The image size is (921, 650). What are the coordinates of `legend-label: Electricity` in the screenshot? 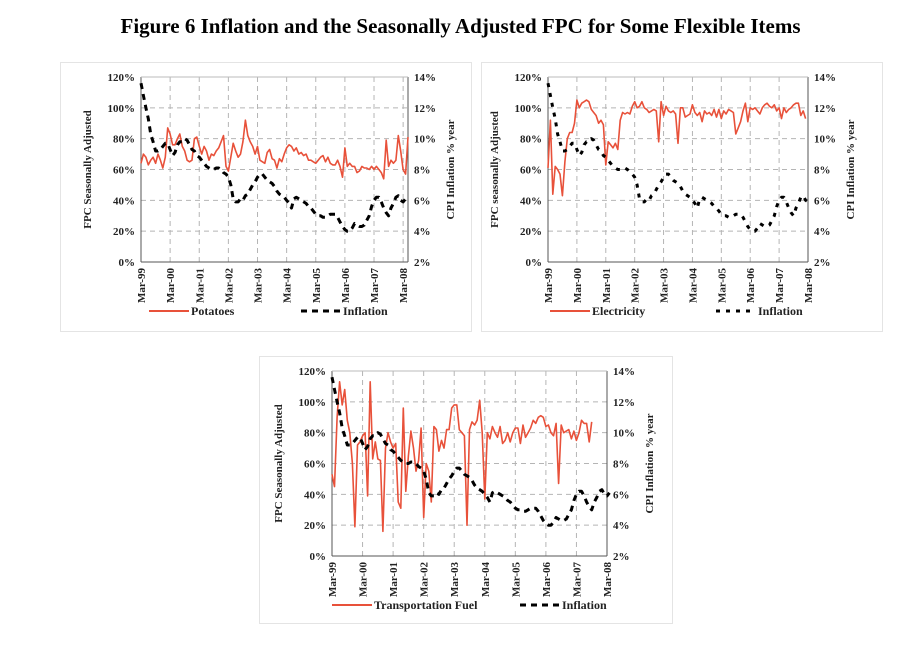 It's located at (618, 311).